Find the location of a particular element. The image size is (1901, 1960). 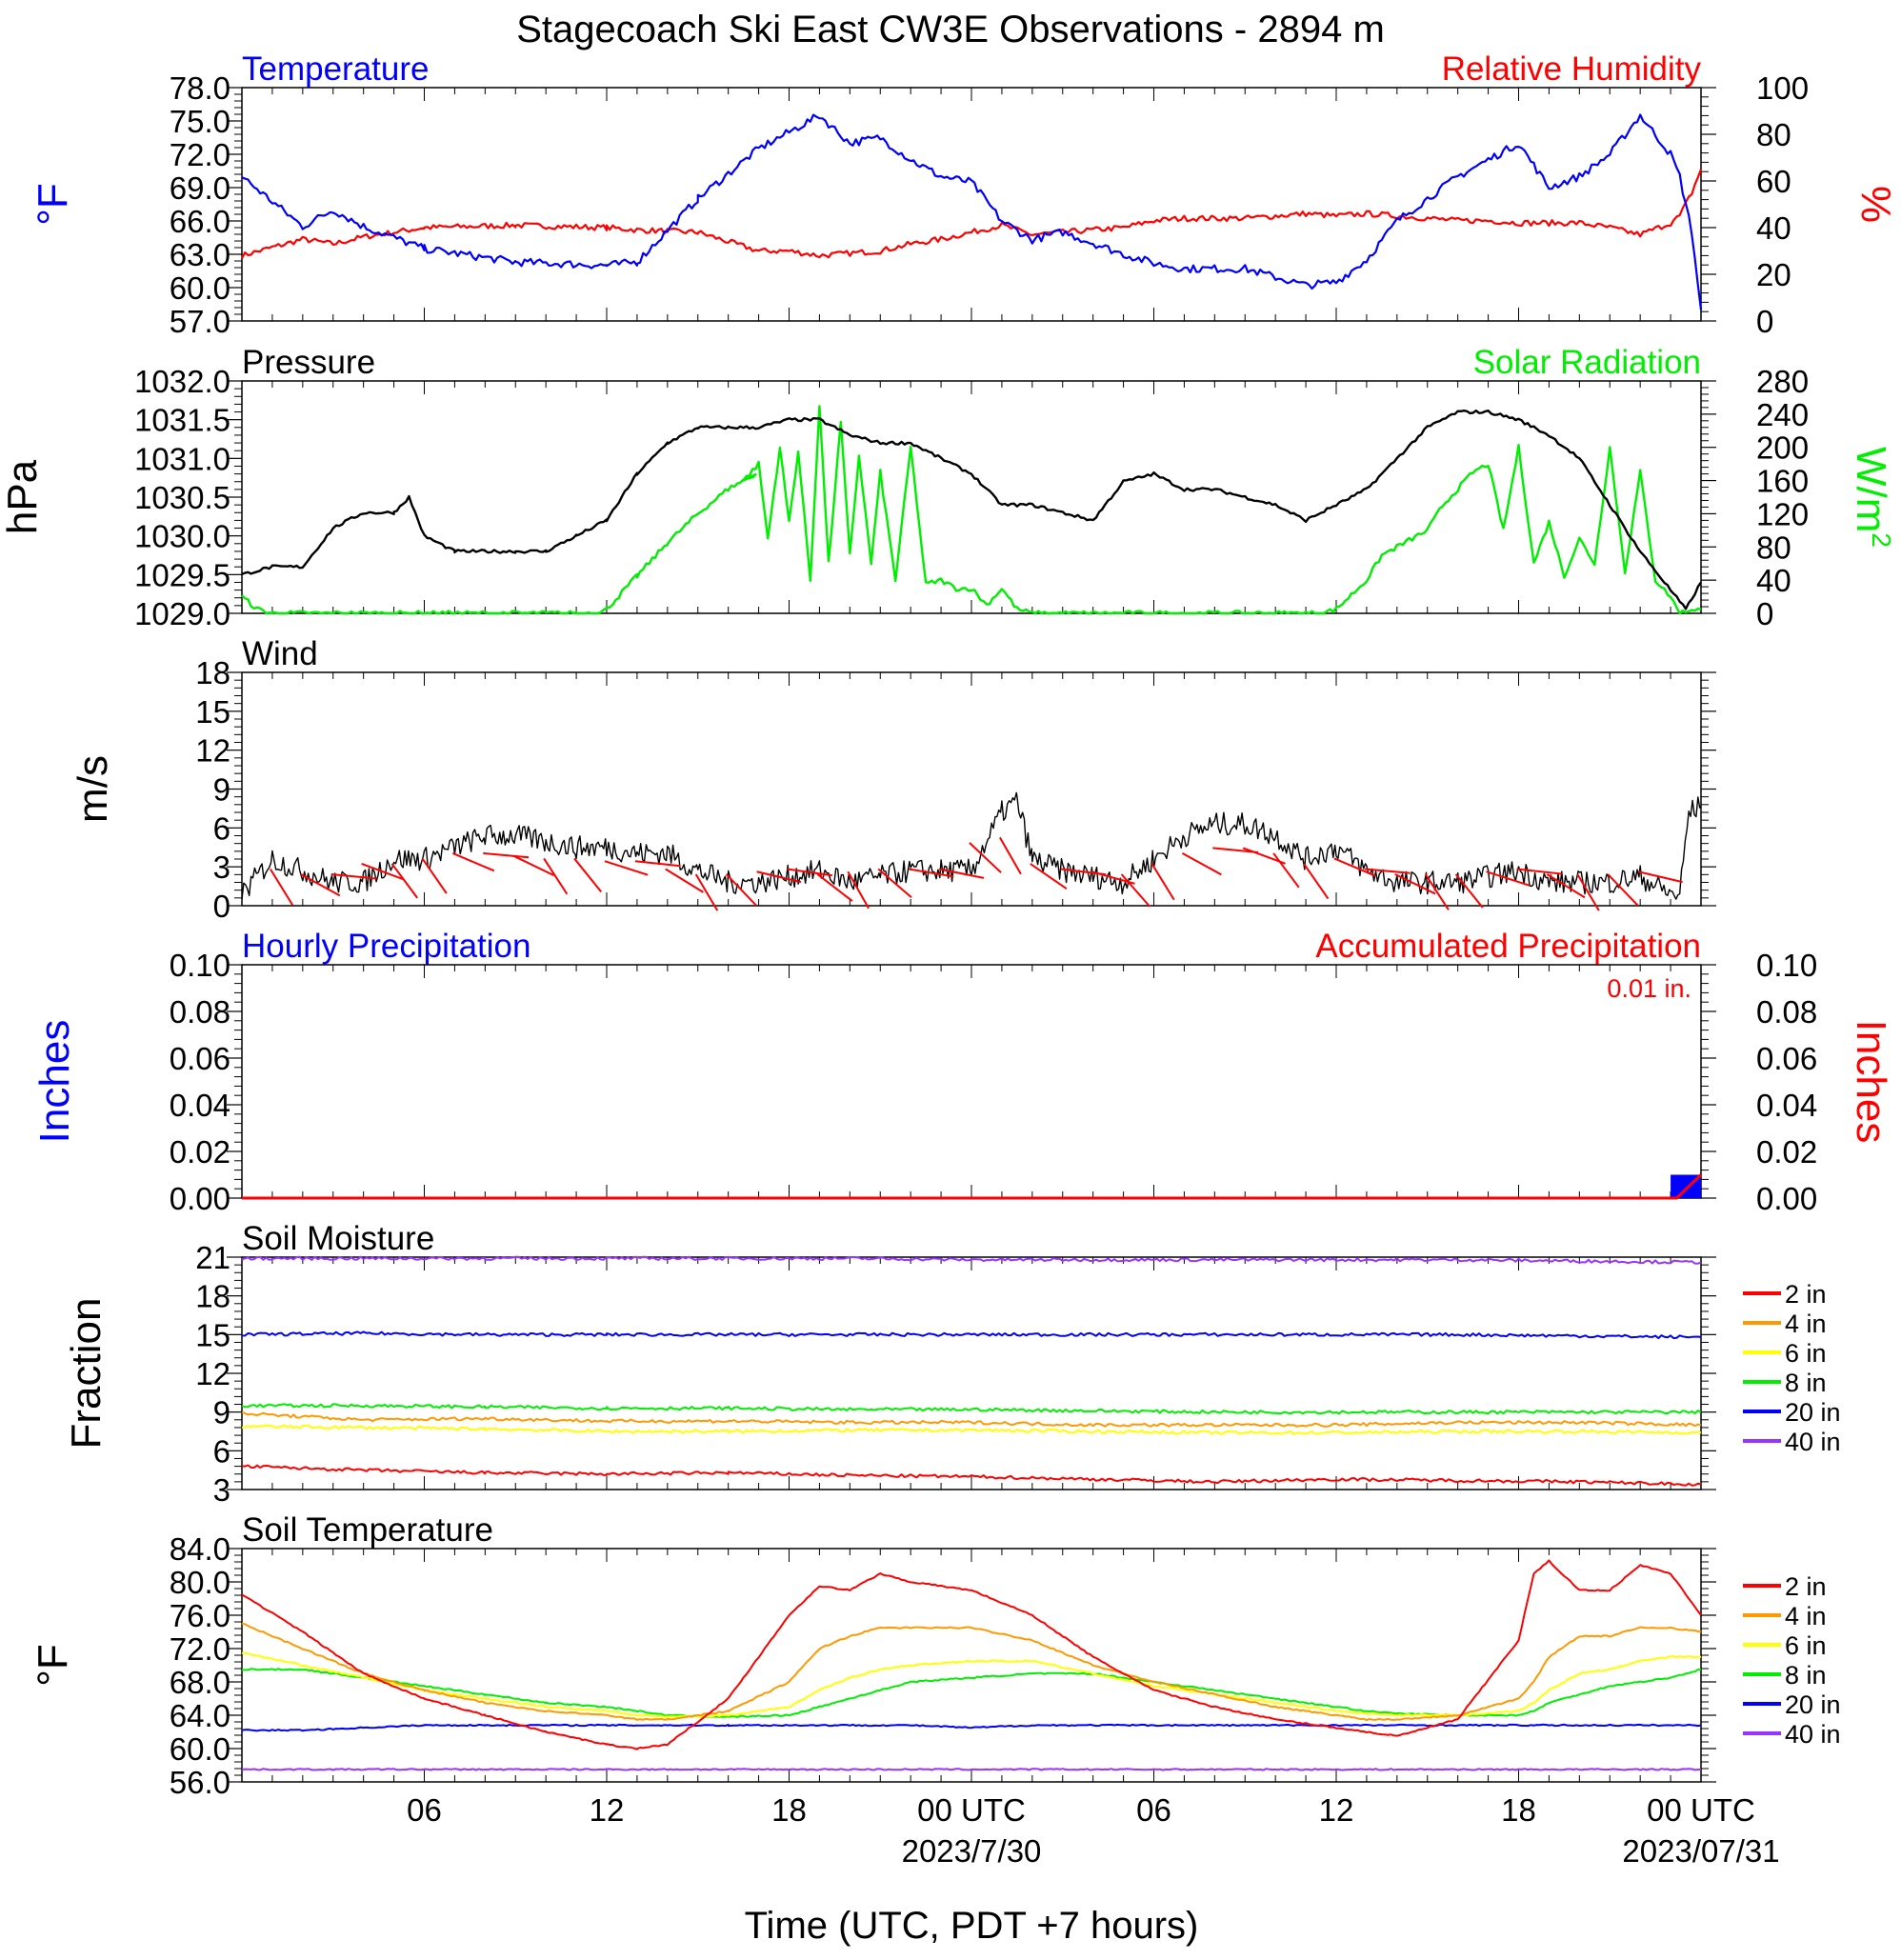

y-tick-label-right: 100 is located at coordinates (1783, 88).